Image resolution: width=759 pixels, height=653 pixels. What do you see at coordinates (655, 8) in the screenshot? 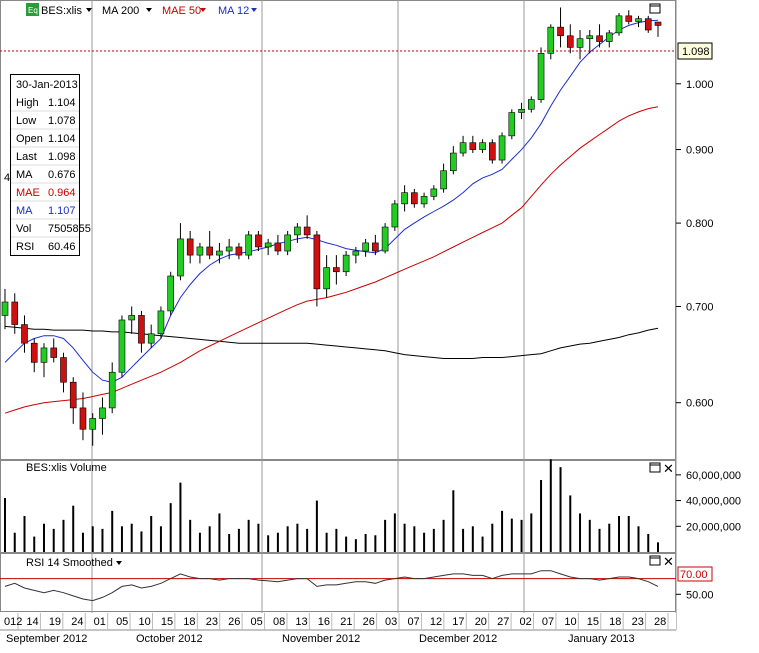
I see `price-maximize-icon` at bounding box center [655, 8].